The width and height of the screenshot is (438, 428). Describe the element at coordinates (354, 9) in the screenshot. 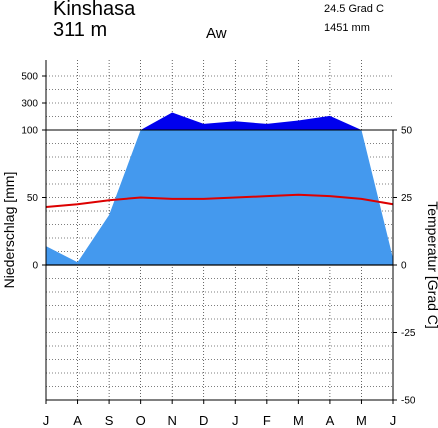

I see `mean-temperature: 24.5 Grad C` at that location.